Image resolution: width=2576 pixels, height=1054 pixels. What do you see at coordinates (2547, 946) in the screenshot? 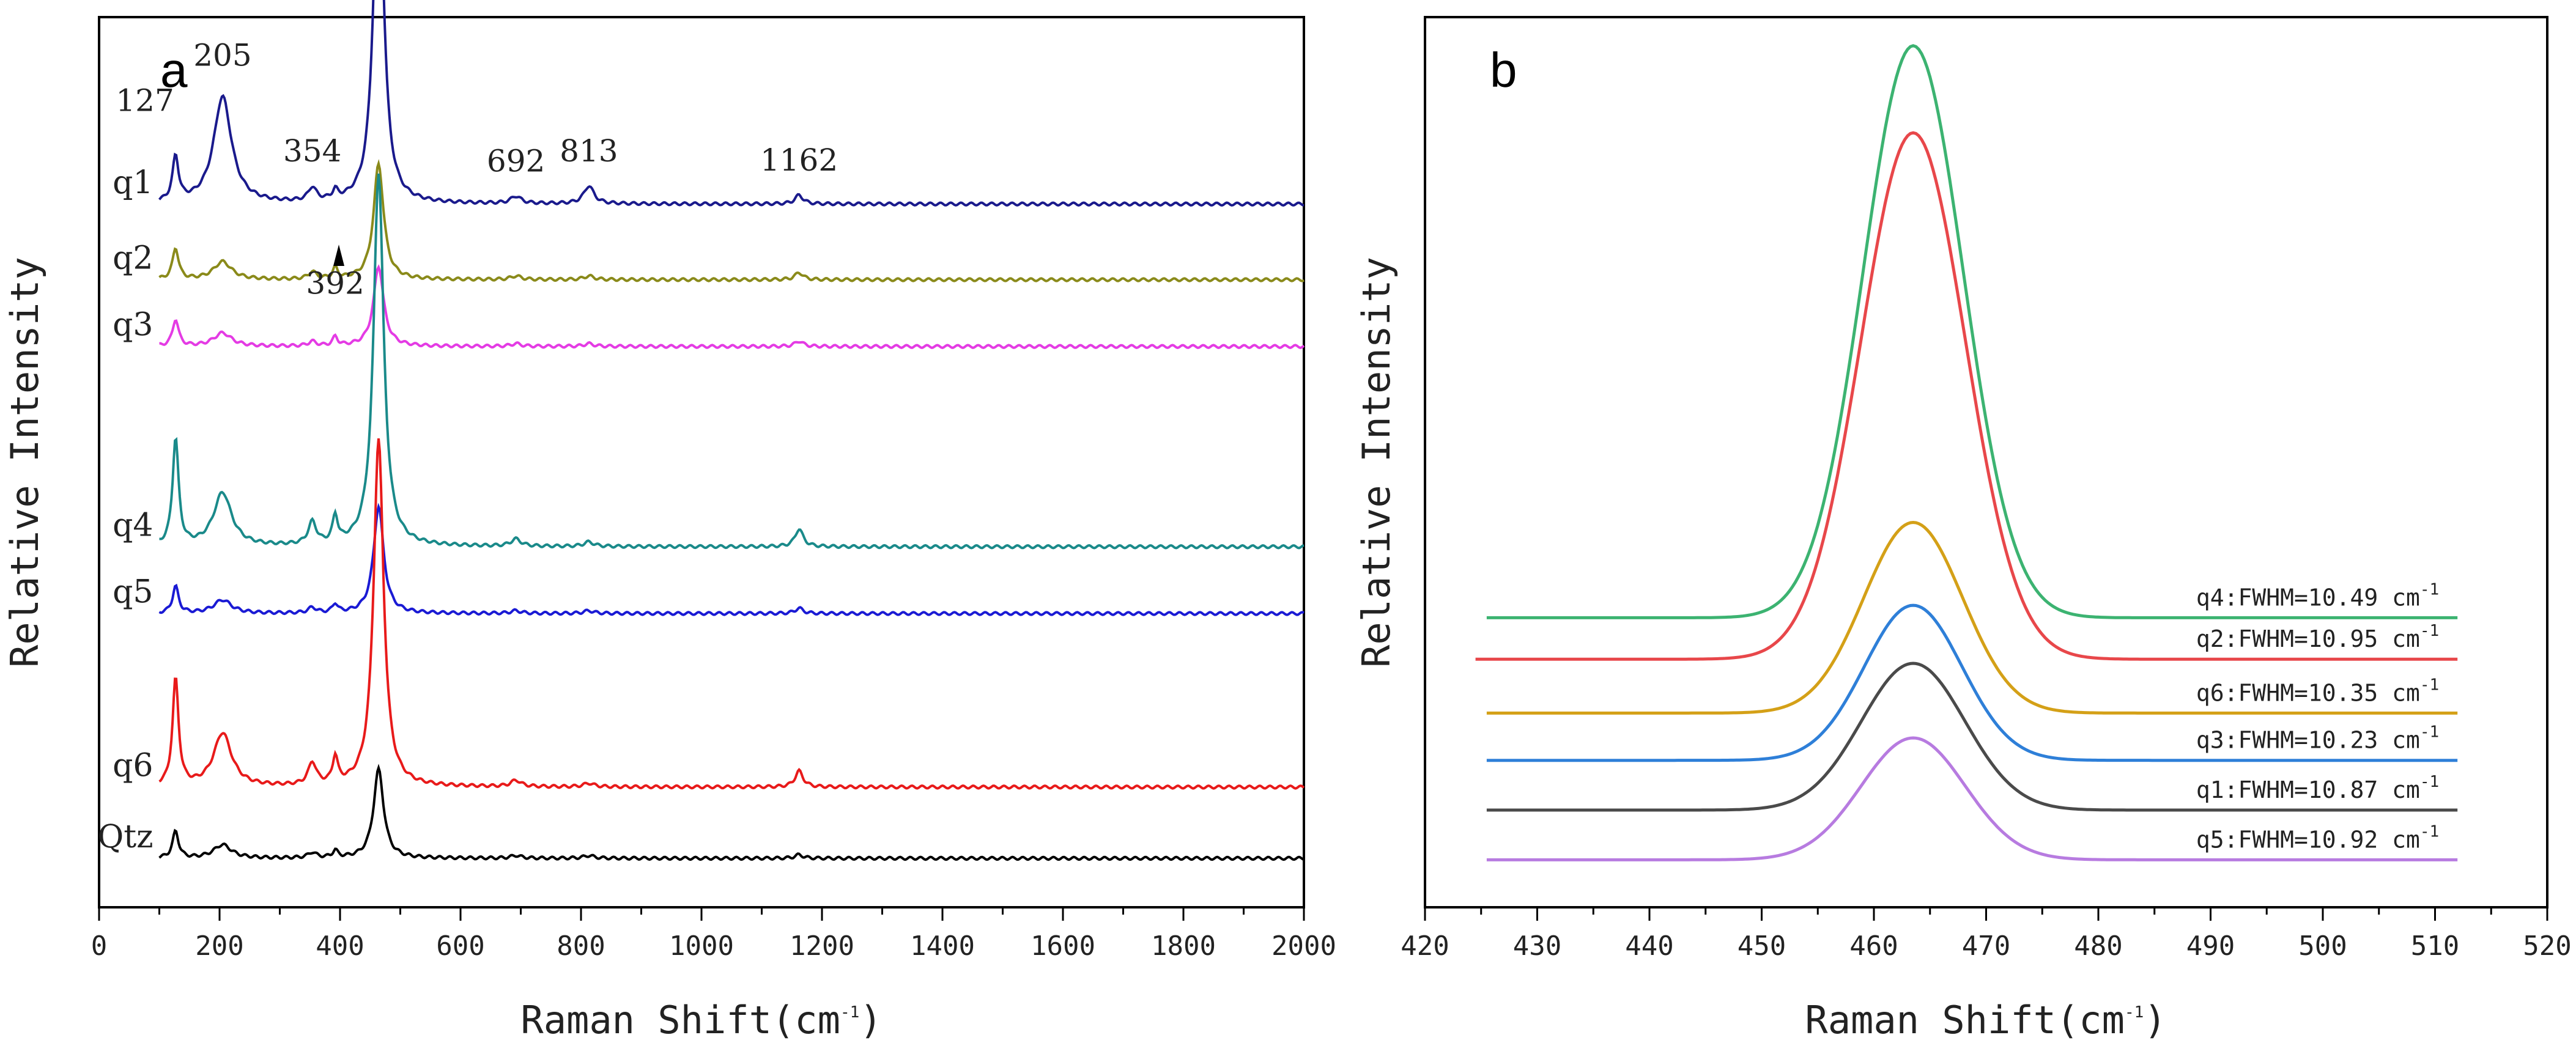
I see `x-tick-label: 520` at bounding box center [2547, 946].